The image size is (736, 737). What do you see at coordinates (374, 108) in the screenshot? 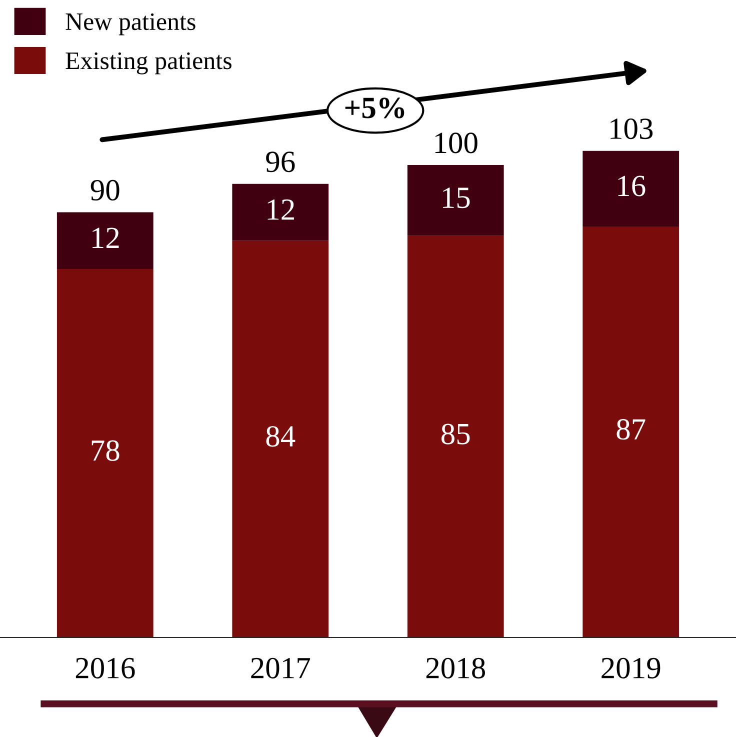
I see `text: +5%` at bounding box center [374, 108].